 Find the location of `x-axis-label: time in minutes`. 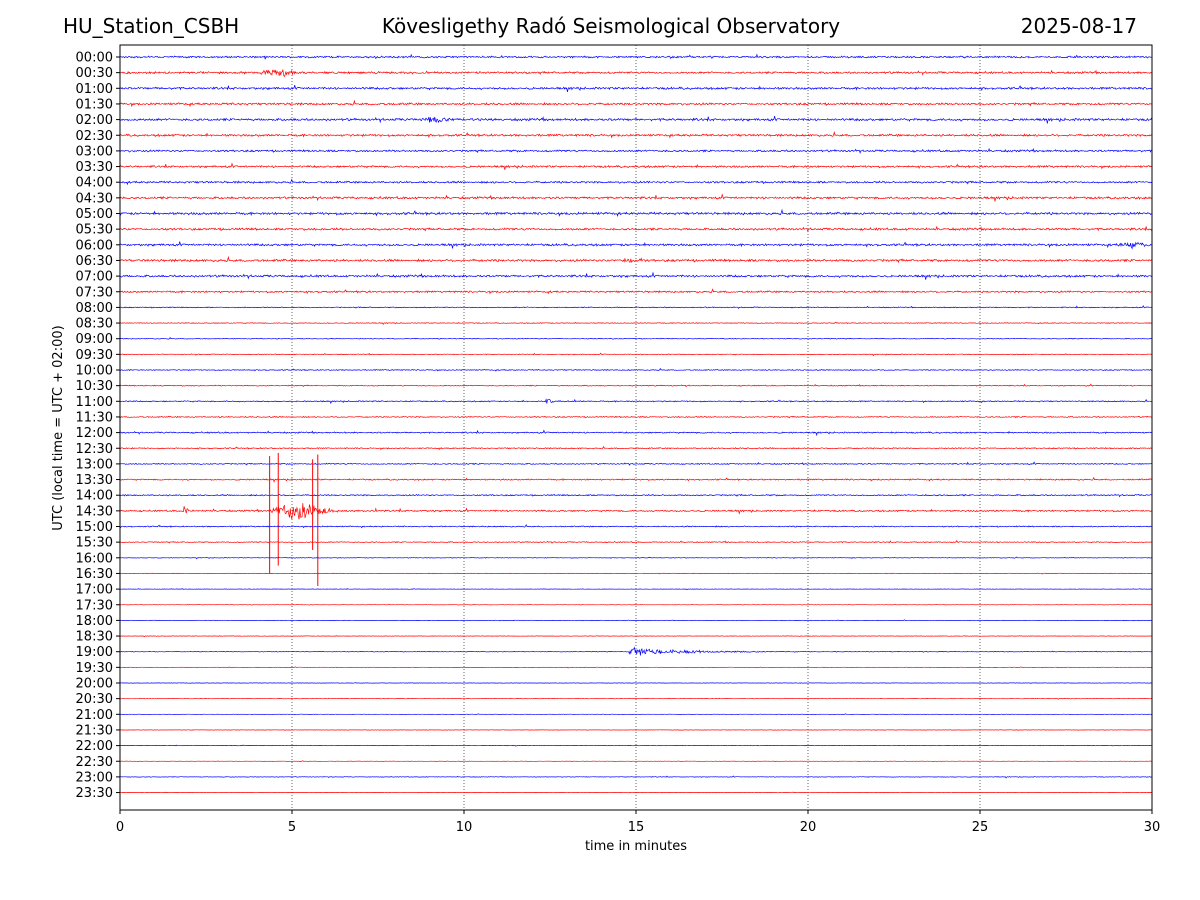

x-axis-label: time in minutes is located at coordinates (636, 846).